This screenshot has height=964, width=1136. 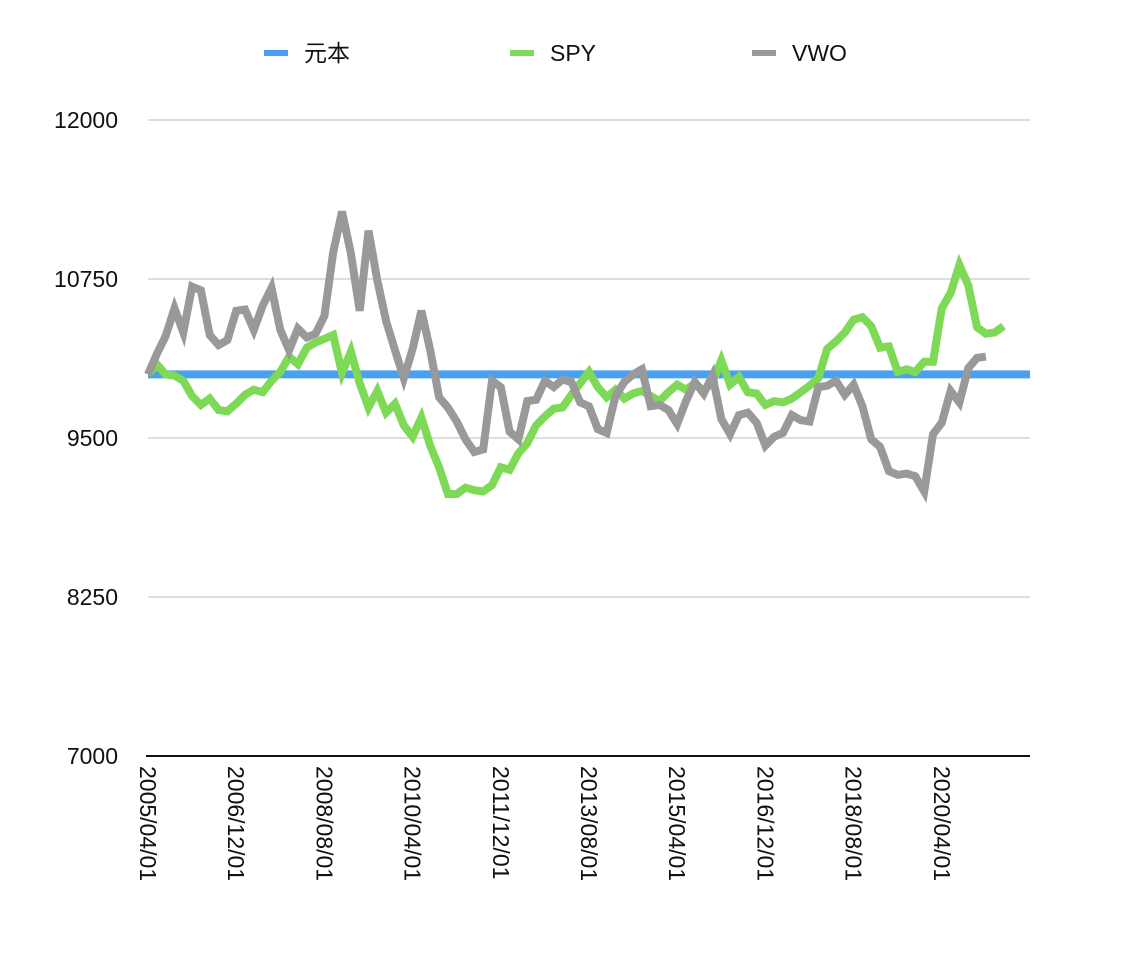 I want to click on legend-label: SPY, so click(x=573, y=53).